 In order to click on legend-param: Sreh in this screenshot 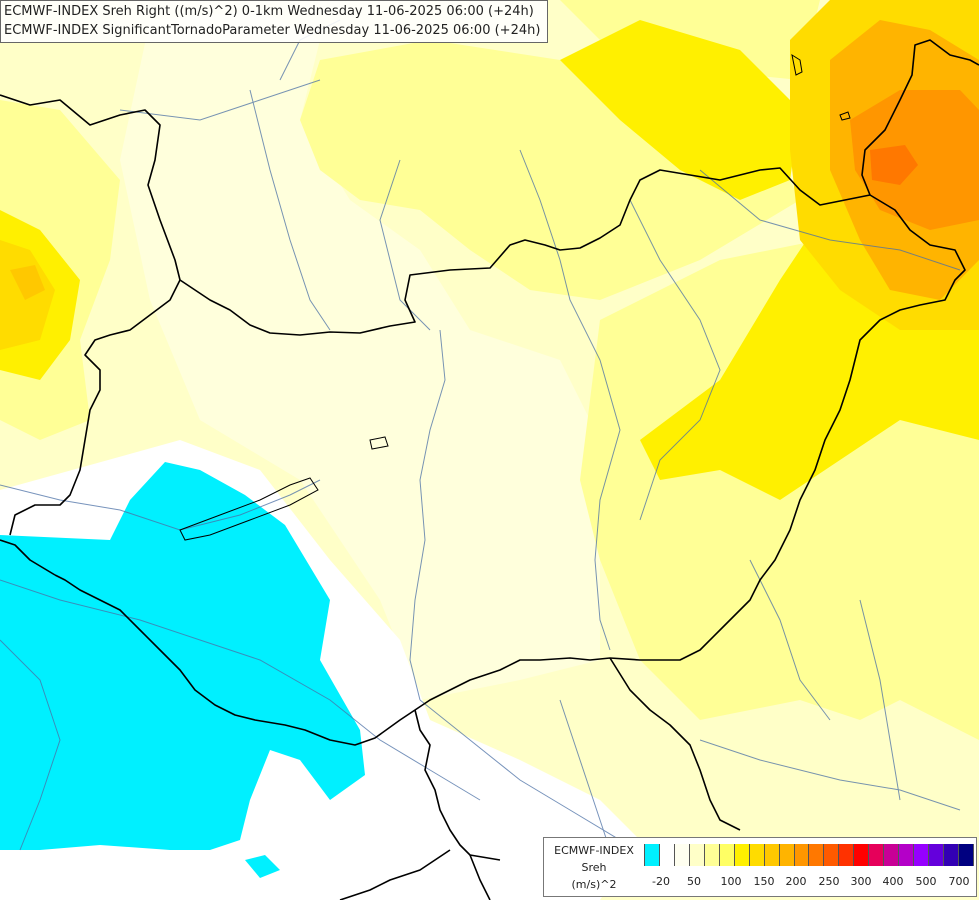, I will do `click(594, 867)`.